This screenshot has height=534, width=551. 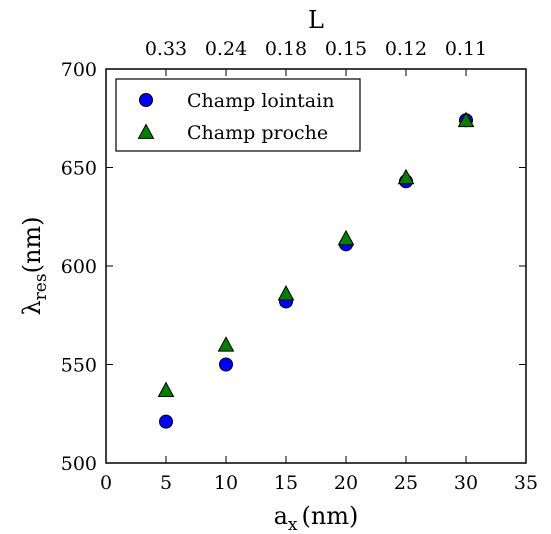 I want to click on x-tick-label: 5, so click(x=166, y=483).